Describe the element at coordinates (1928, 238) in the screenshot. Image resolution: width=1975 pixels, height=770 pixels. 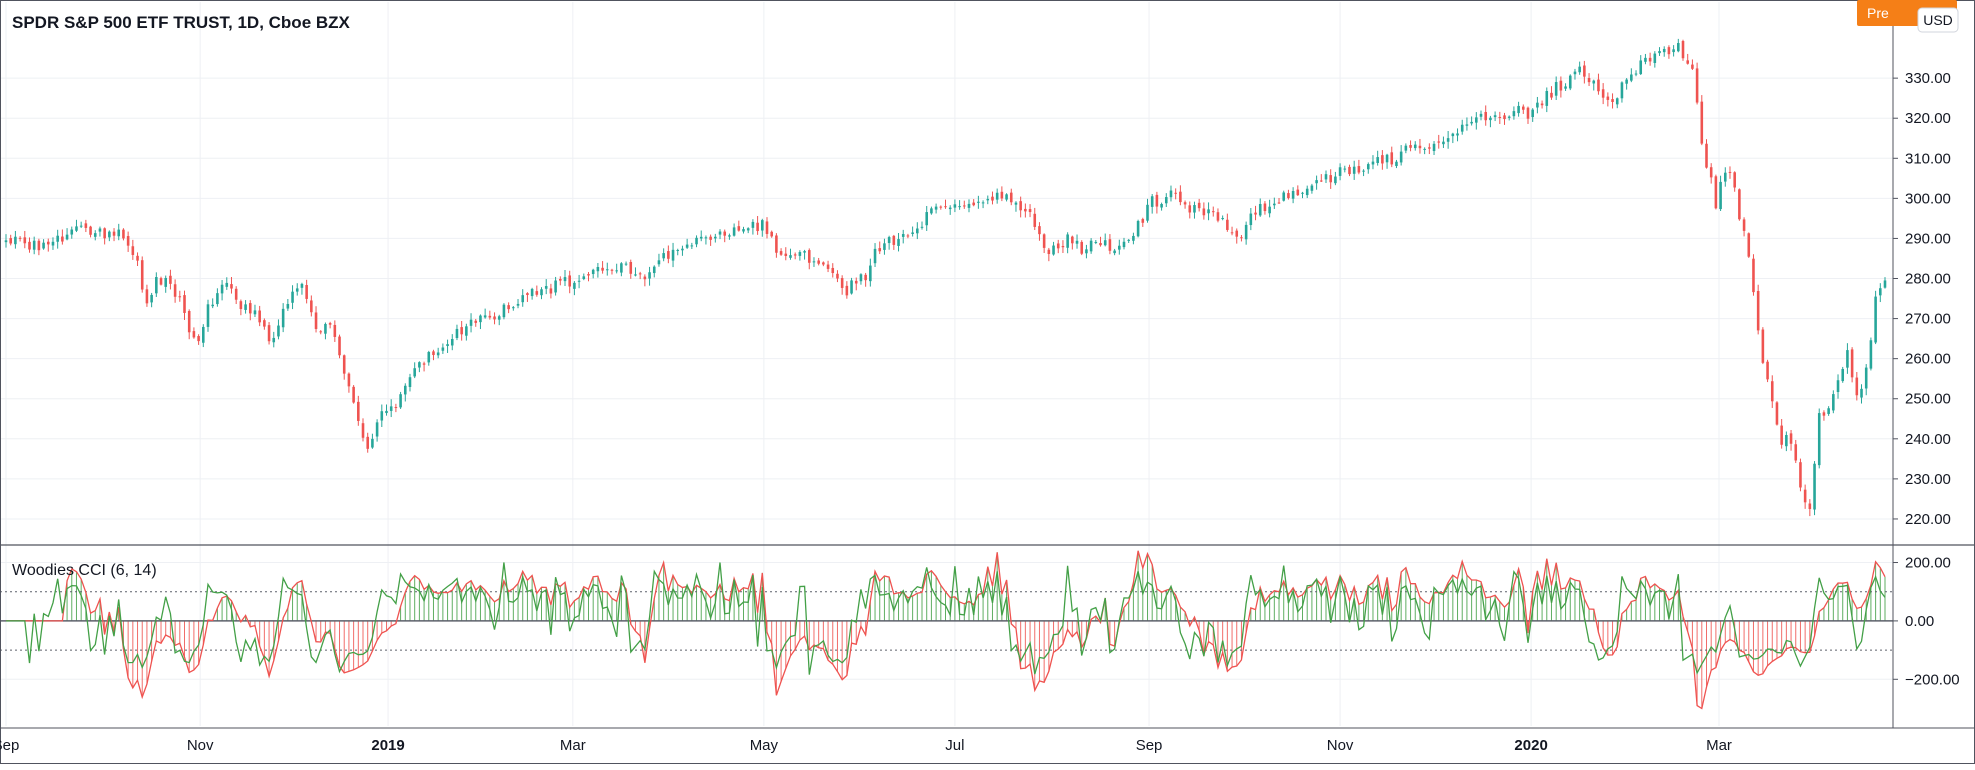
I see `y-tick-label: 290.00` at that location.